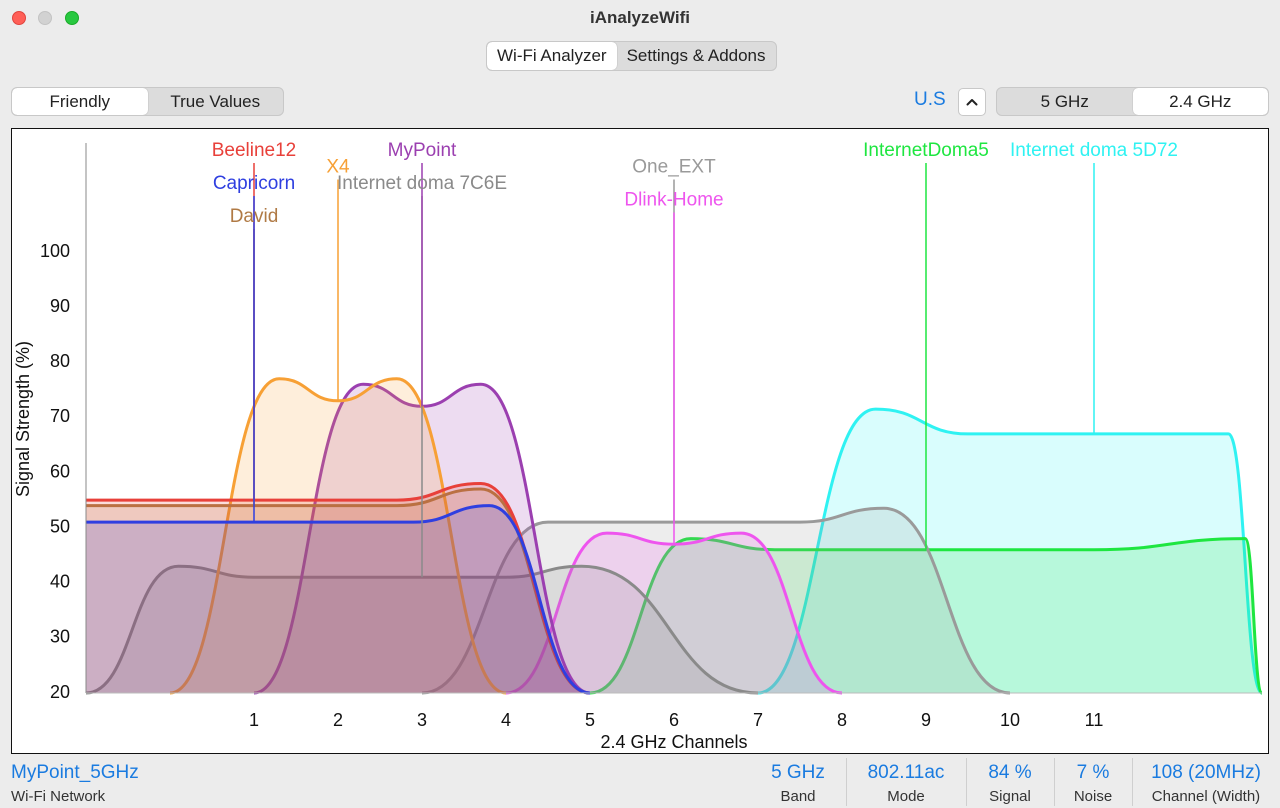  I want to click on y-tick-label: 40, so click(60, 582).